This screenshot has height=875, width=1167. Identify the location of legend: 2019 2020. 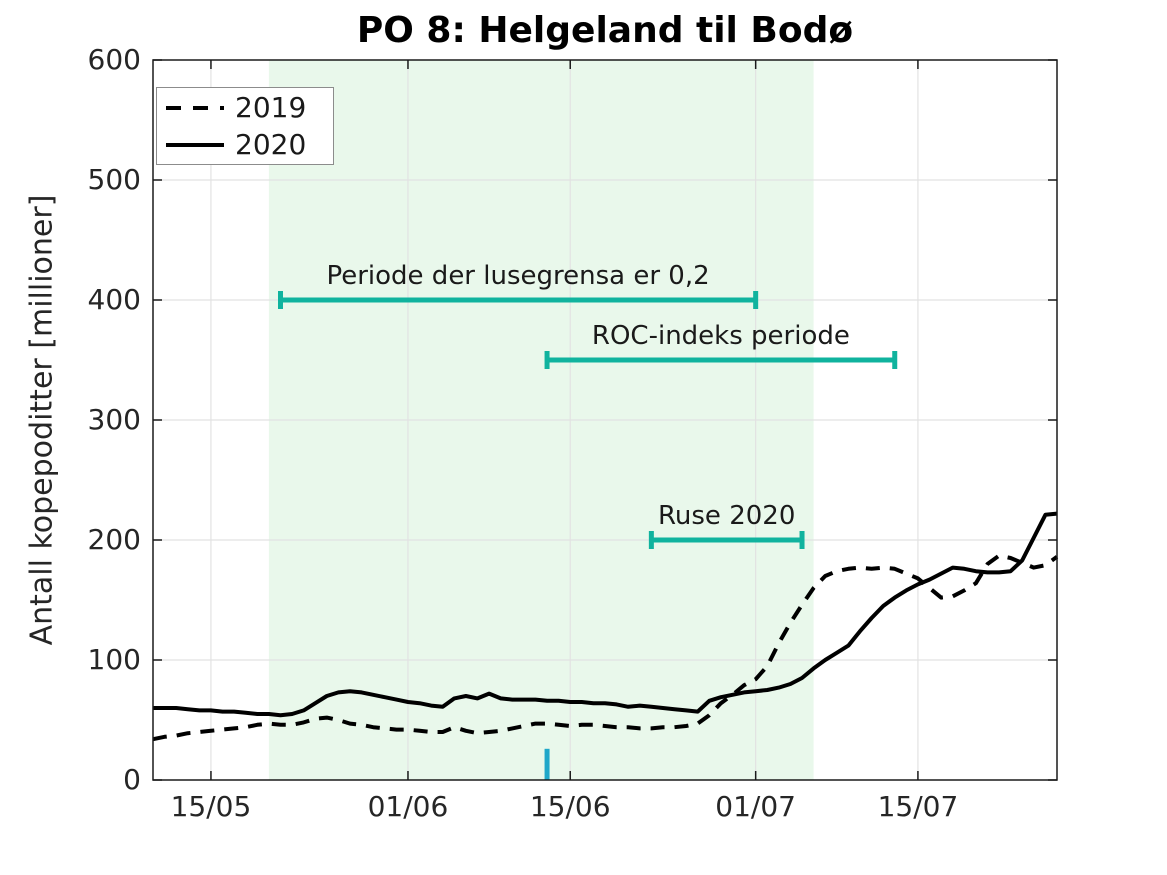
(245, 126).